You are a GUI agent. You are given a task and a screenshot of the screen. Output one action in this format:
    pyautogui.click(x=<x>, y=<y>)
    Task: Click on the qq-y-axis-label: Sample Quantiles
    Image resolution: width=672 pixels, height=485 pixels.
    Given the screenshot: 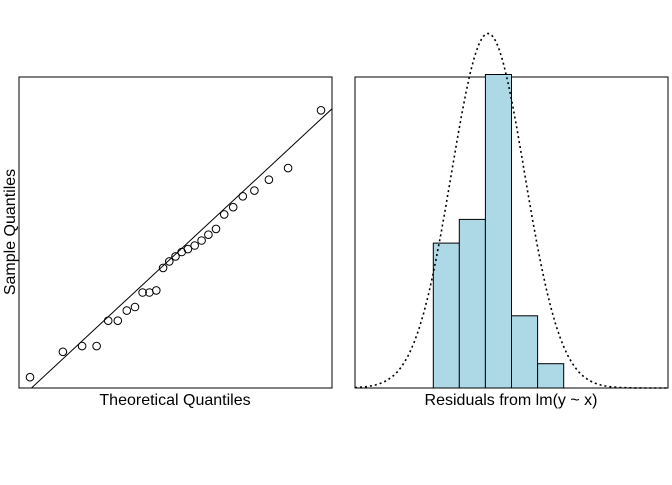 What is the action you would take?
    pyautogui.click(x=10, y=232)
    